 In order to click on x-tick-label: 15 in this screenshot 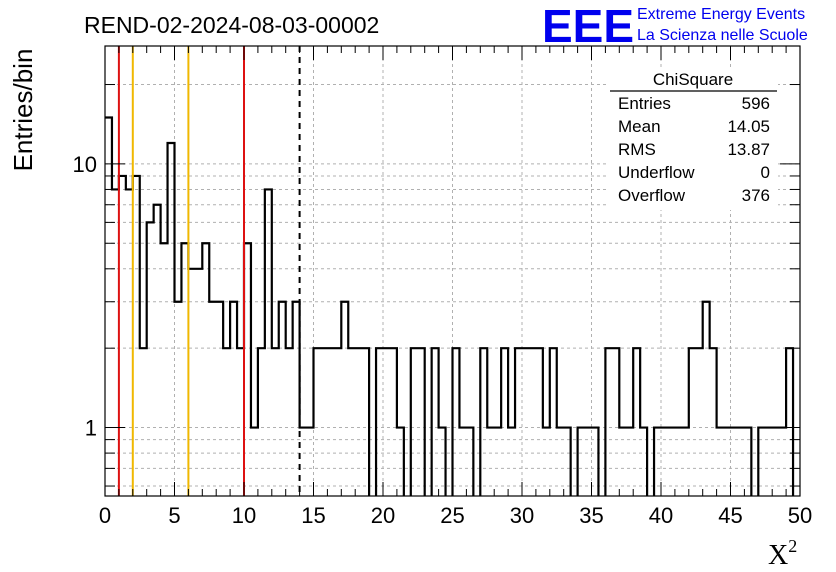, I will do `click(313, 515)`.